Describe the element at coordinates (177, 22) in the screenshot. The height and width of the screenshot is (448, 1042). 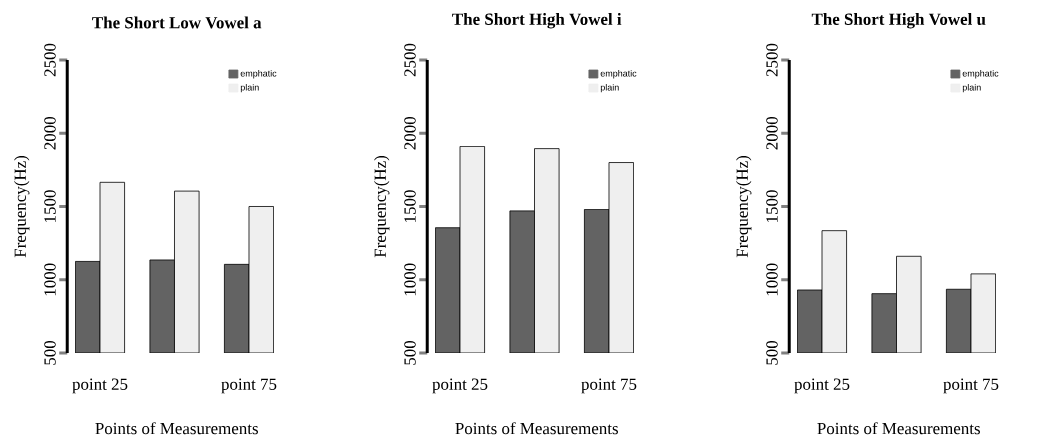
I see `chart-title: The Short Low Vowel a` at that location.